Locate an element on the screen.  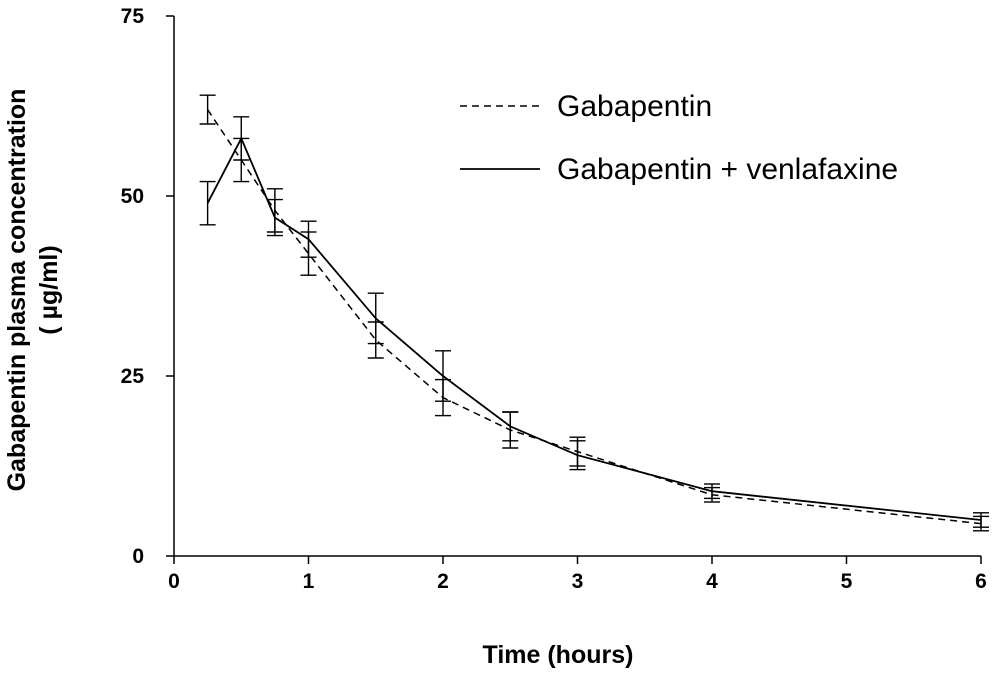
legend-label-gabapentin-venlafaxine: Gabapentin + venlafaxine is located at coordinates (727, 169).